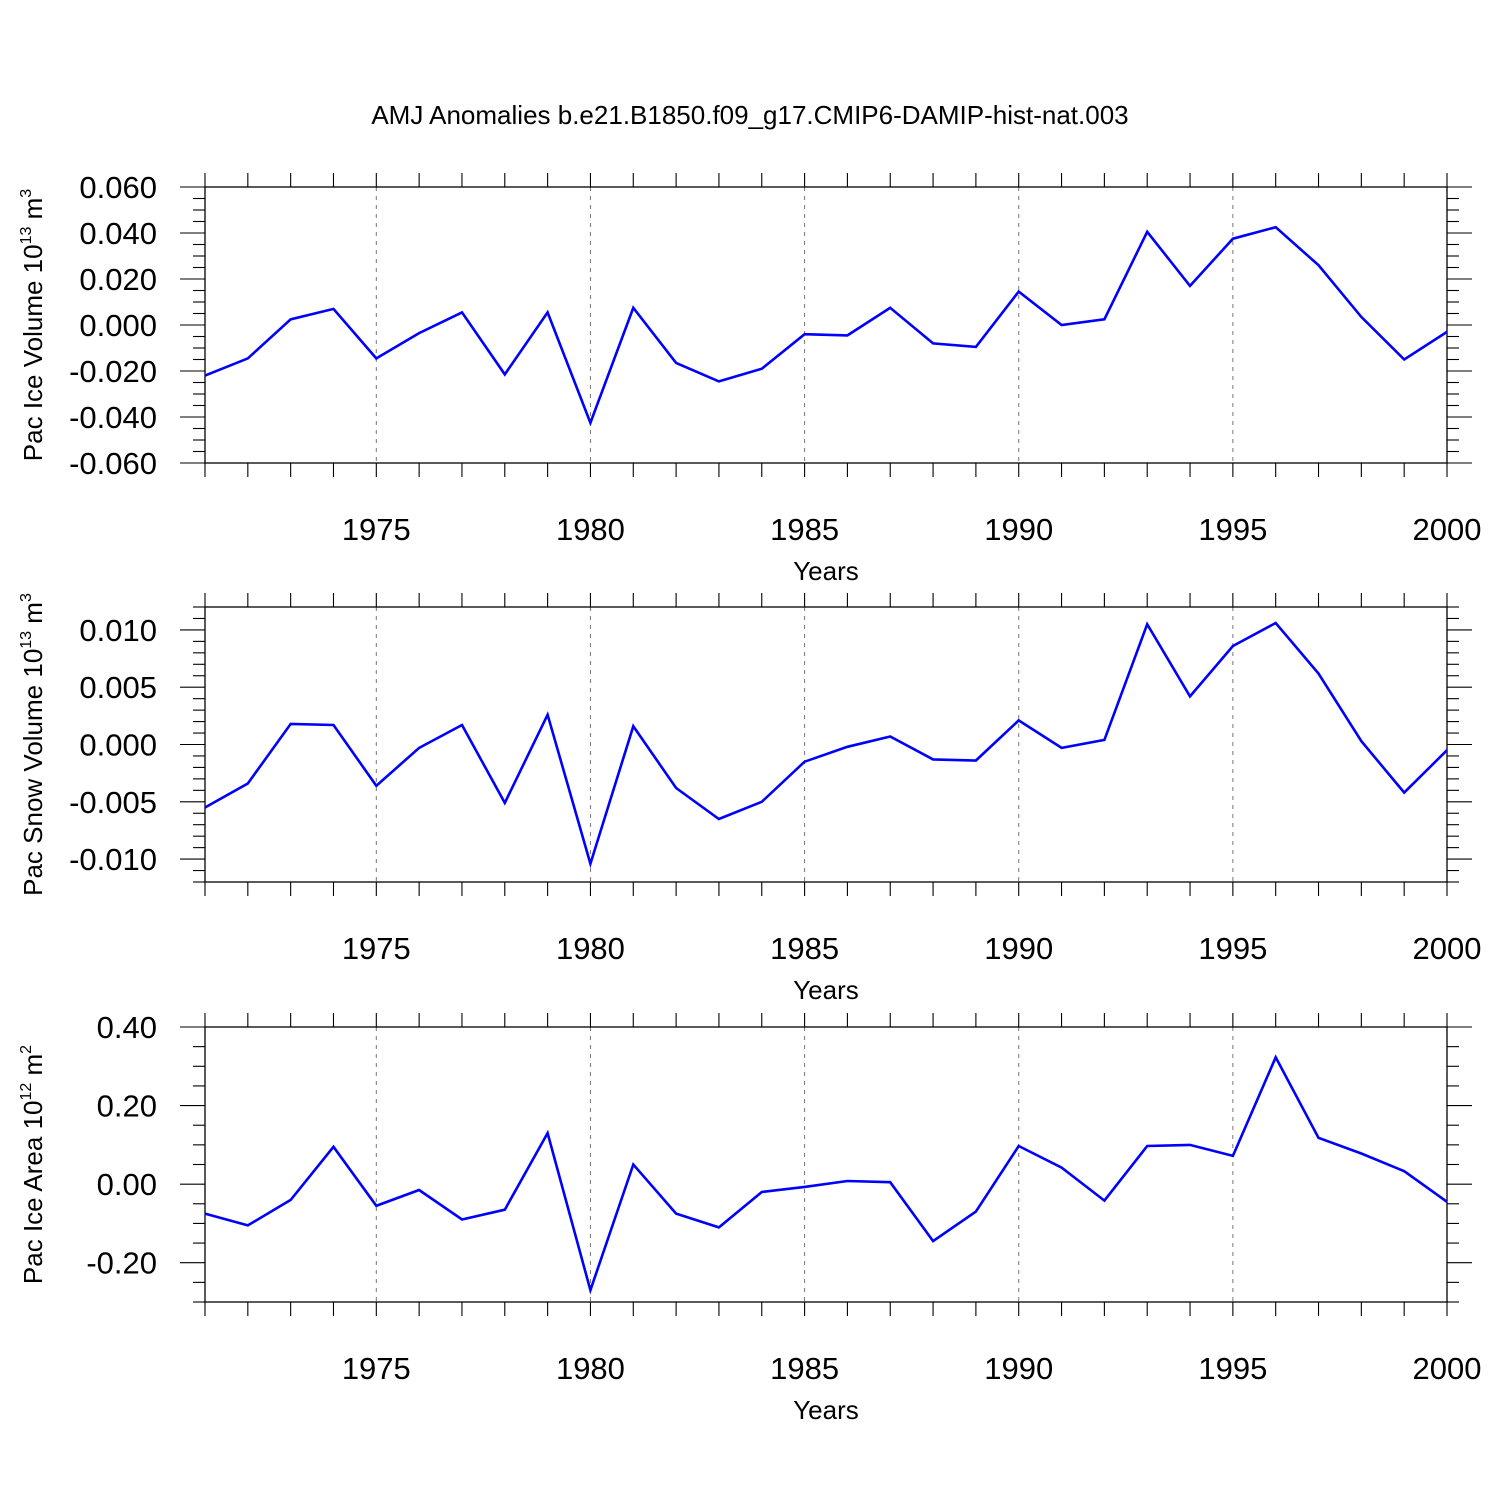 This screenshot has height=1500, width=1500. Describe the element at coordinates (26, 1092) in the screenshot. I see `y-axis-label-exponent: 12` at that location.